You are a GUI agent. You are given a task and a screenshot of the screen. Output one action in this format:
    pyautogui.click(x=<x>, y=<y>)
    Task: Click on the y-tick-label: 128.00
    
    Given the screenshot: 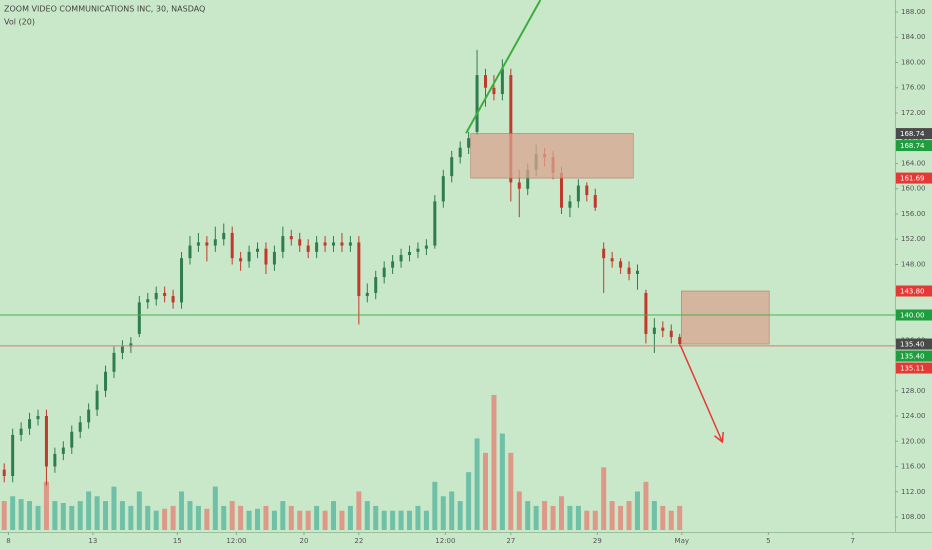 What is the action you would take?
    pyautogui.click(x=913, y=391)
    